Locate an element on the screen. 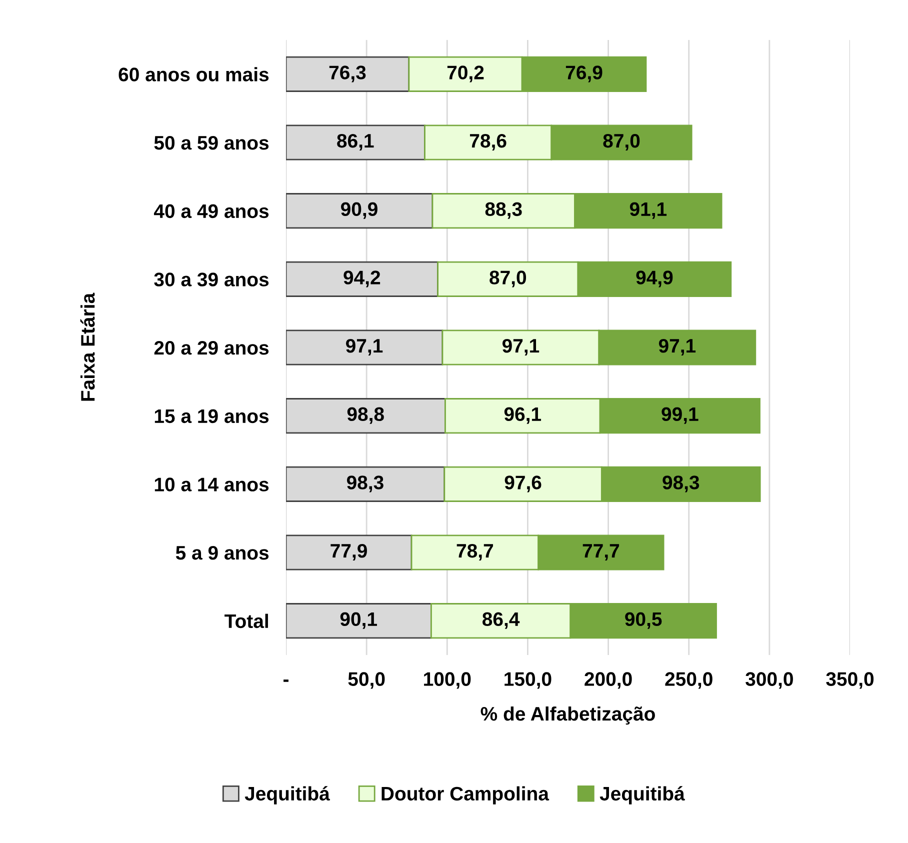 This screenshot has width=908, height=843. y-tick-label: Total is located at coordinates (246, 621).